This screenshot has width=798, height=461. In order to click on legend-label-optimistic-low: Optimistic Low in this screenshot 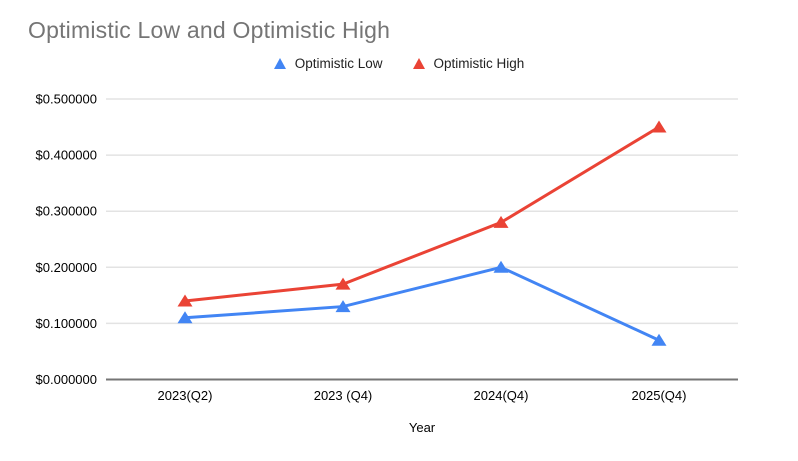, I will do `click(338, 63)`.